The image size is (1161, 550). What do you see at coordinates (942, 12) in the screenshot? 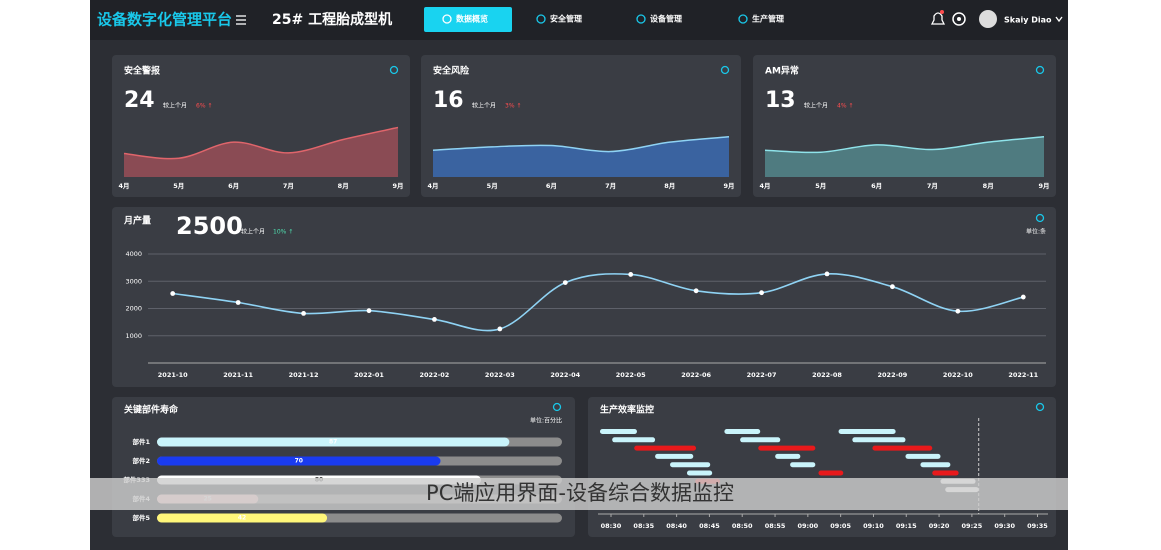
I see `badge` at bounding box center [942, 12].